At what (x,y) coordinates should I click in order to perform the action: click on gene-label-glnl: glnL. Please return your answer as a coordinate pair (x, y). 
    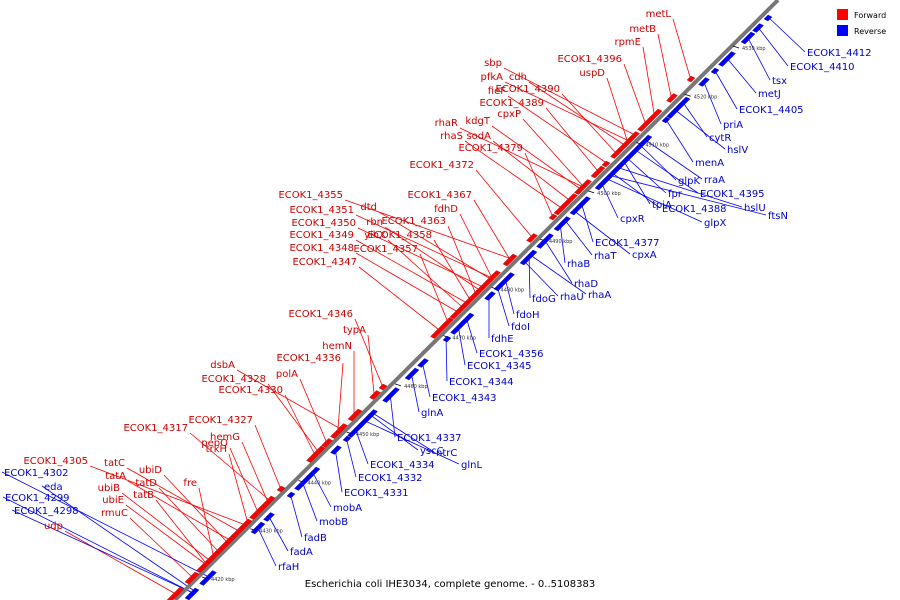
    Looking at the image, I should click on (471, 465).